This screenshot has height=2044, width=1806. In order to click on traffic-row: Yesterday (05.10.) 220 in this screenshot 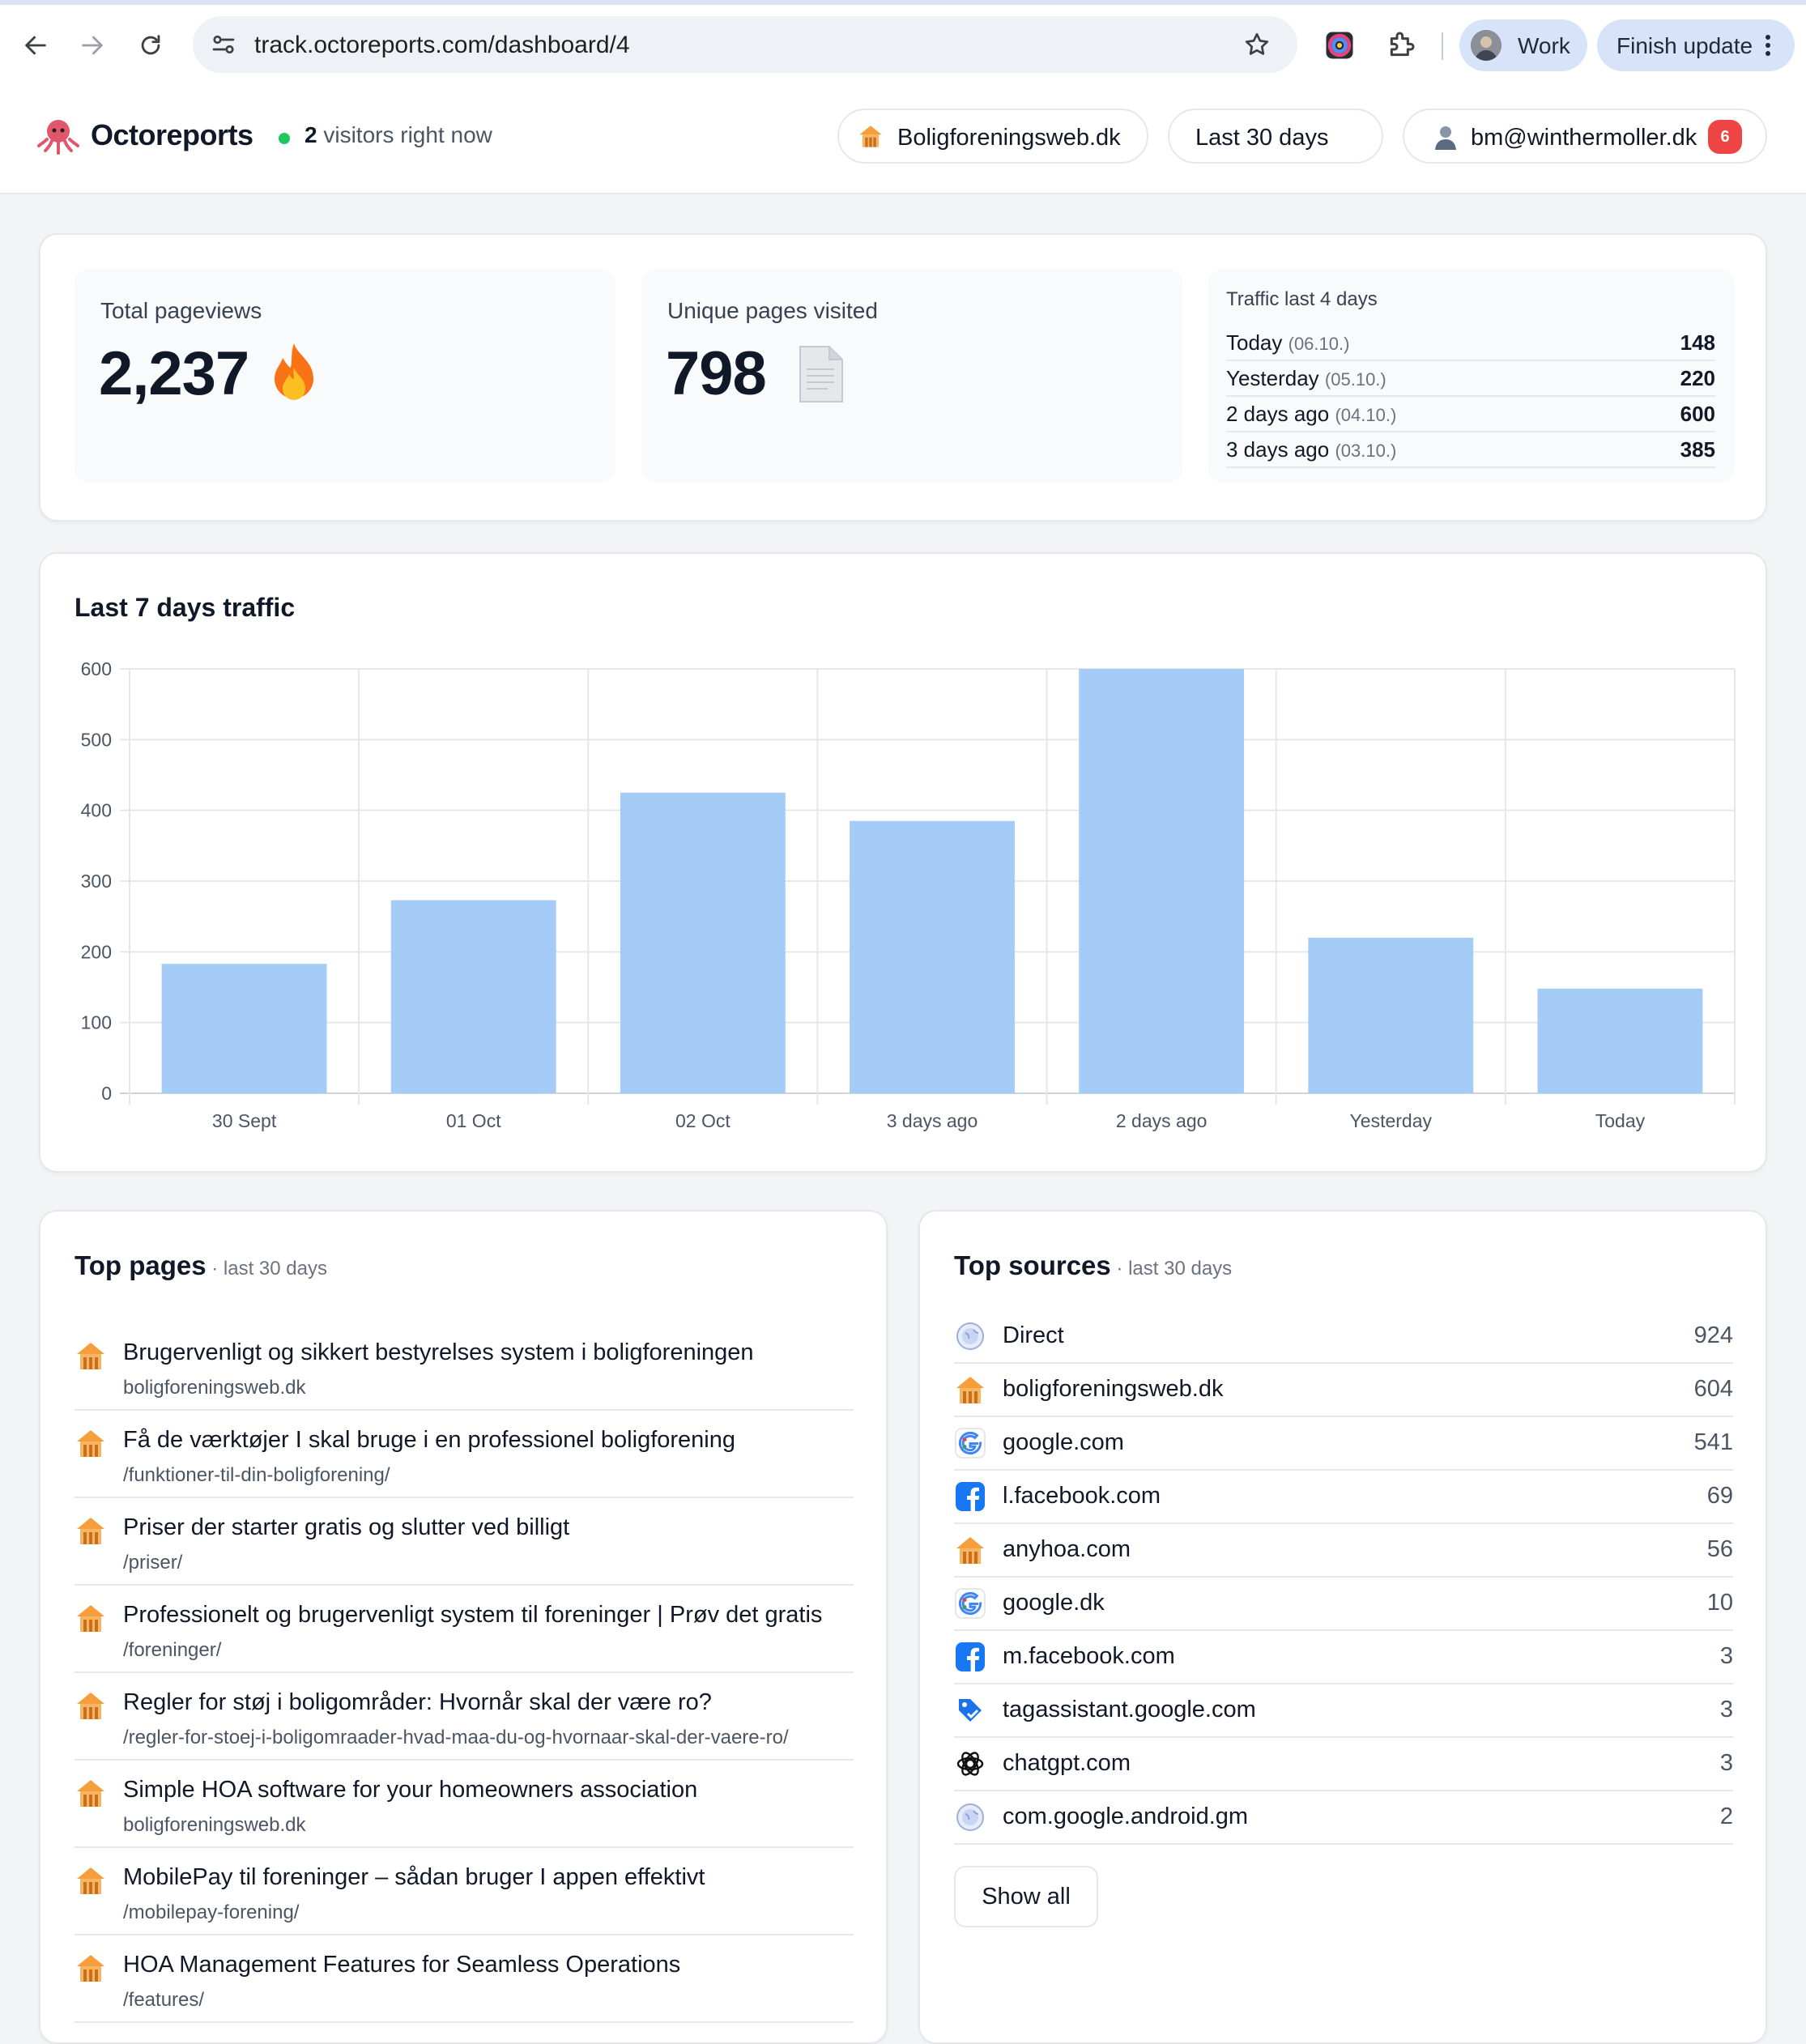, I will do `click(1470, 378)`.